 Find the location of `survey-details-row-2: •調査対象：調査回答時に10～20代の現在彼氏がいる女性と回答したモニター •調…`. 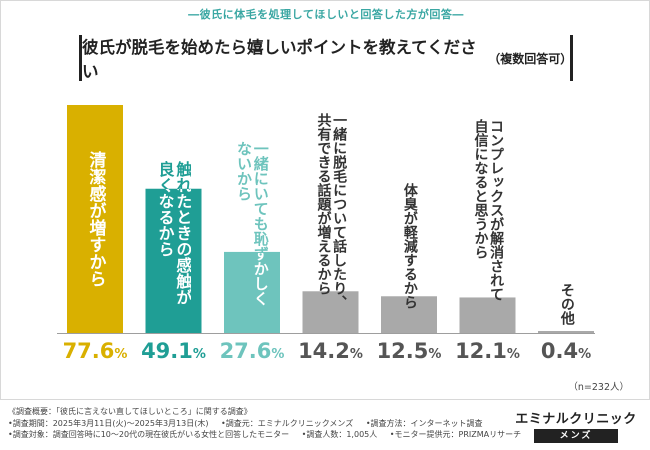

survey-details-row-2: •調査対象：調査回答時に10～20代の現在彼氏がいる女性と回答したモニター •調… is located at coordinates (269, 435).